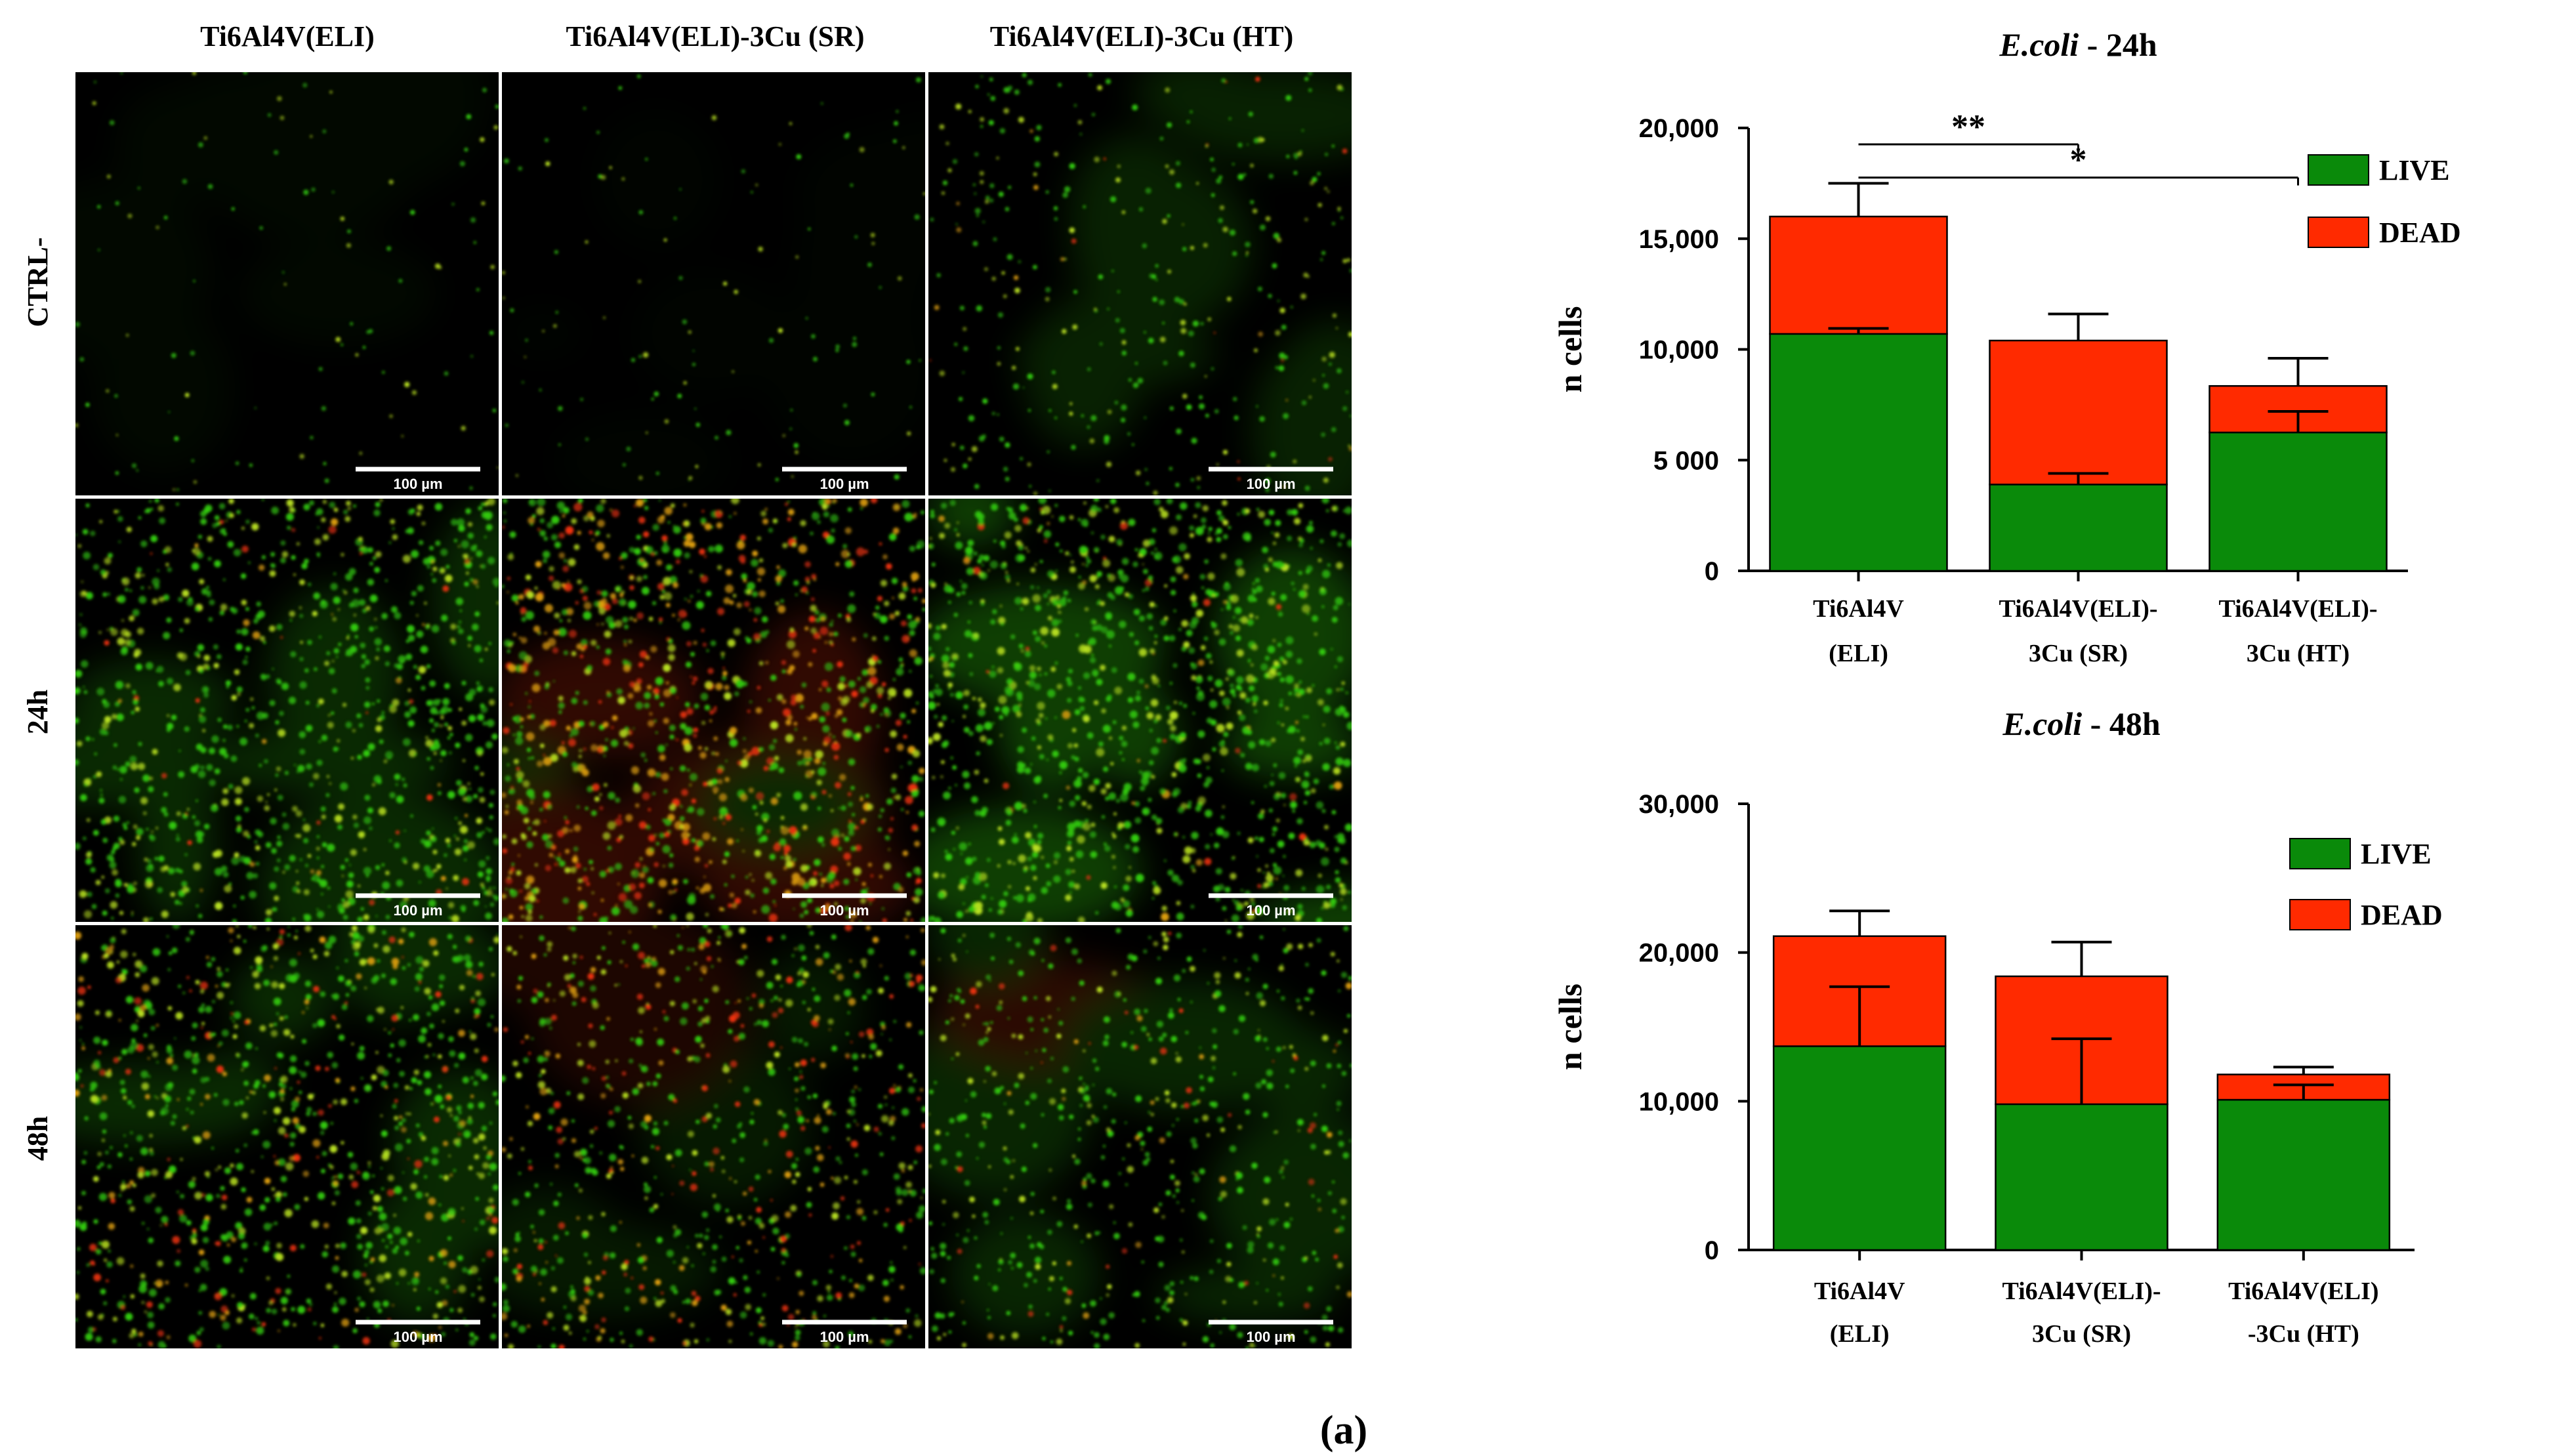 Image resolution: width=2551 pixels, height=1456 pixels. I want to click on micrograph-background, so click(713, 283).